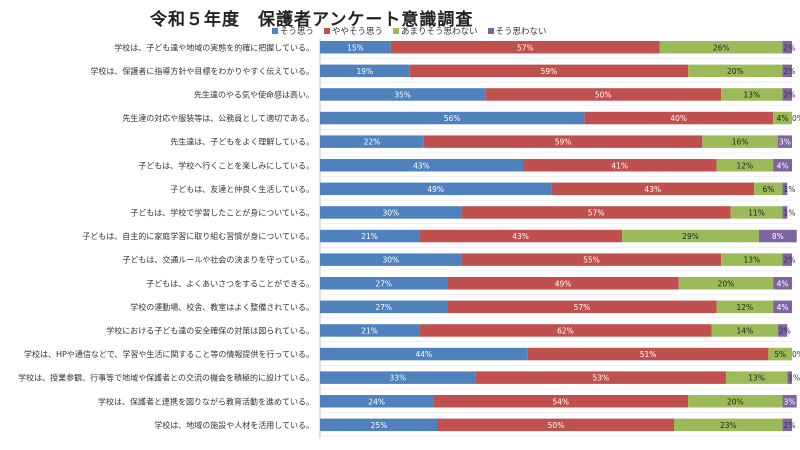 The width and height of the screenshot is (800, 450). I want to click on legend-label: ややそう思う, so click(358, 32).